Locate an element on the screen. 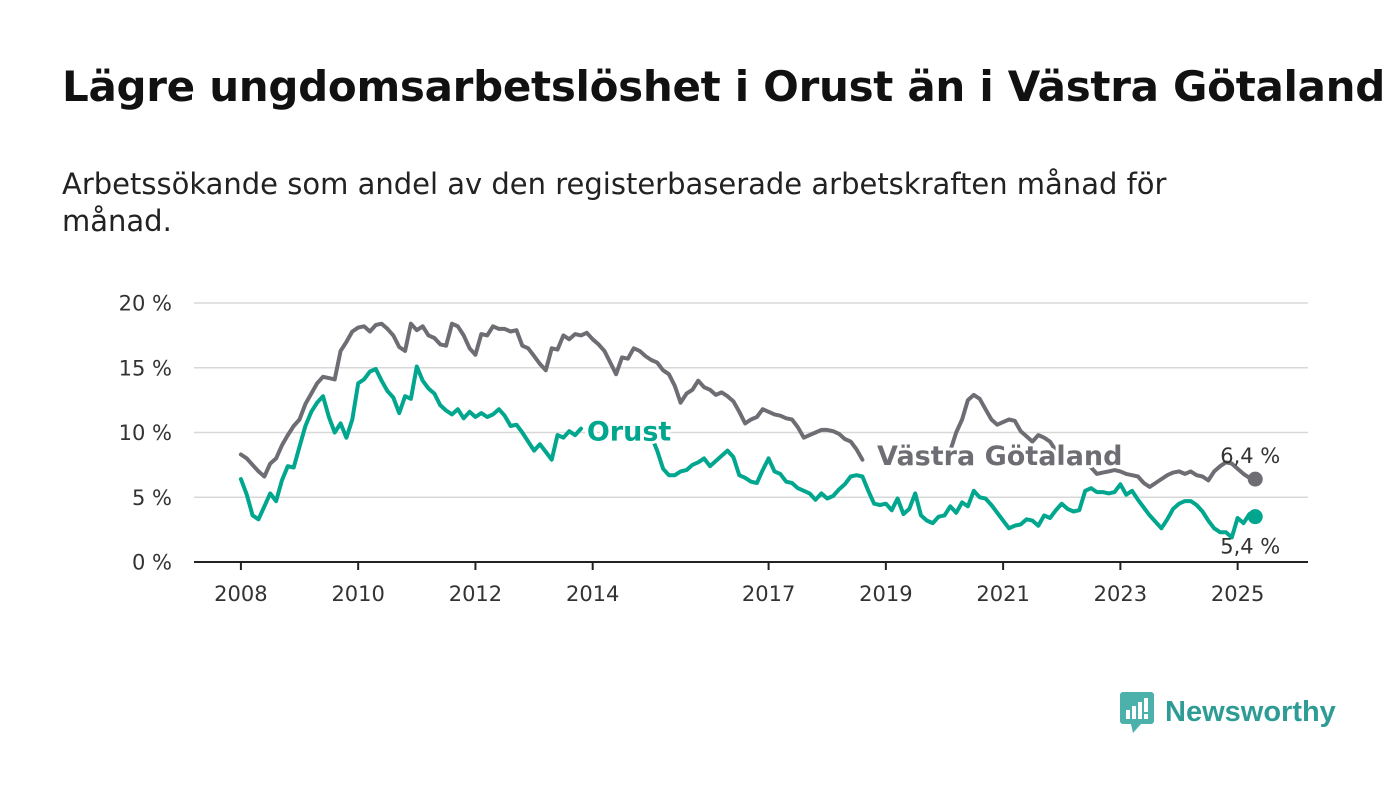  y-tick-label: 0 % is located at coordinates (152, 563).